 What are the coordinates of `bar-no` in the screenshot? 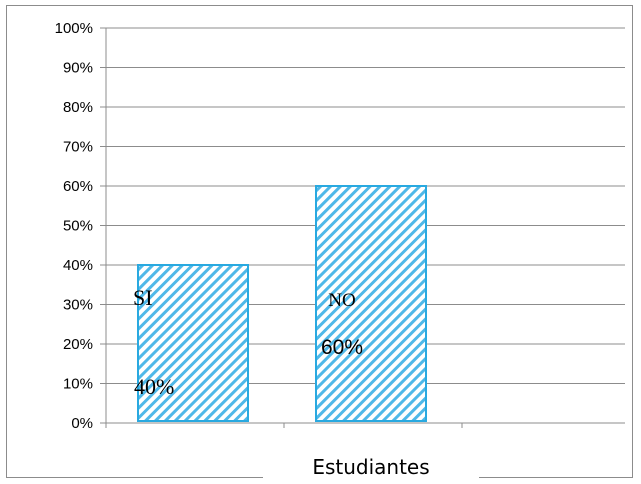 It's located at (371, 303).